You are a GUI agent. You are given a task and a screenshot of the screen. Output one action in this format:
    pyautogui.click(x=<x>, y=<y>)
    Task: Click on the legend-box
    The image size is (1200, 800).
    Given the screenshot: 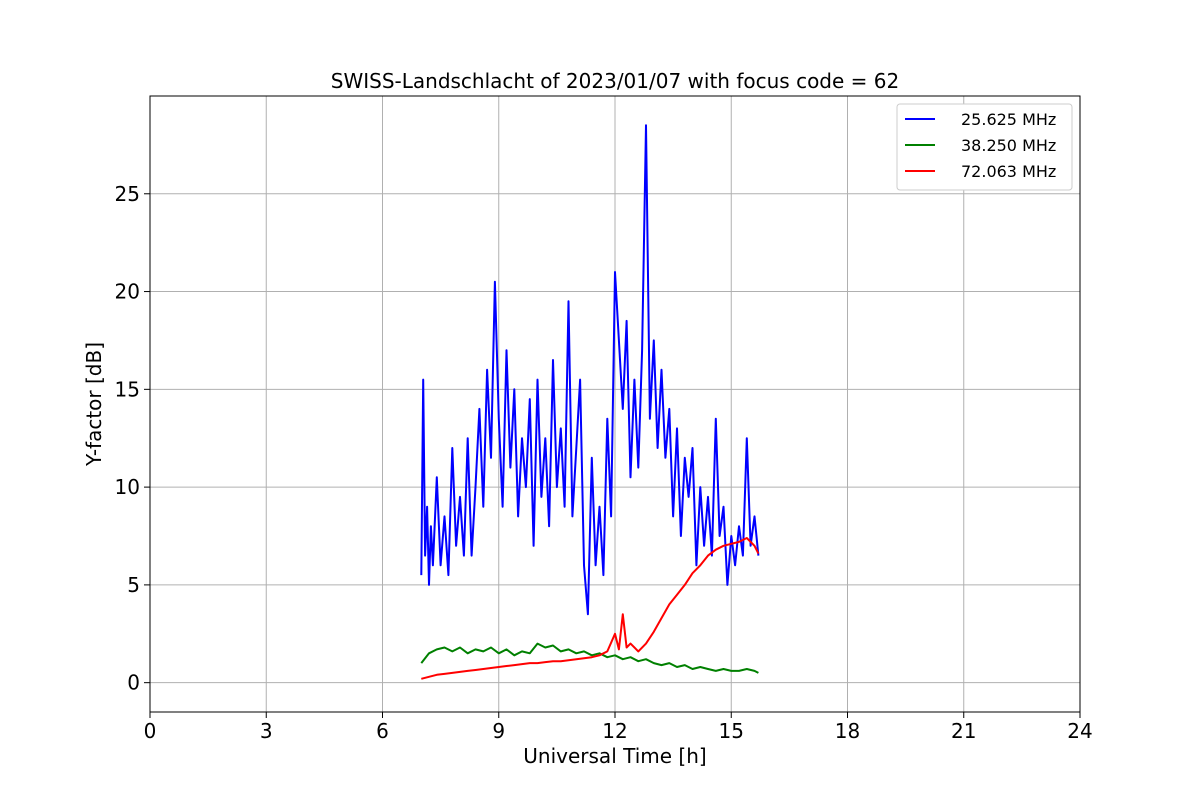 What is the action you would take?
    pyautogui.click(x=984, y=147)
    